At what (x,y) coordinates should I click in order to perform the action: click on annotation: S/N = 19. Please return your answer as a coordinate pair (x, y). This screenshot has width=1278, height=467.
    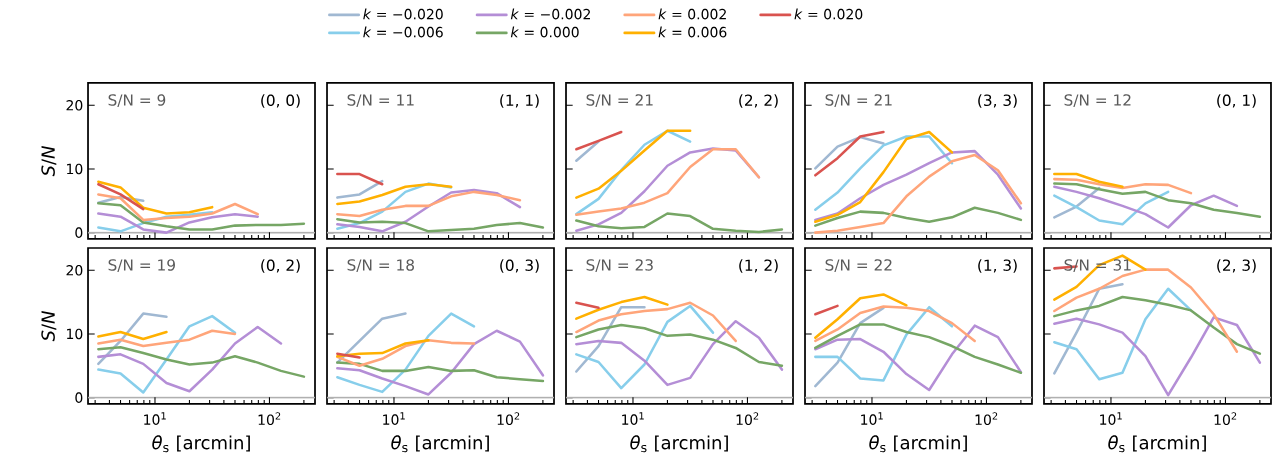
    Looking at the image, I should click on (141, 265).